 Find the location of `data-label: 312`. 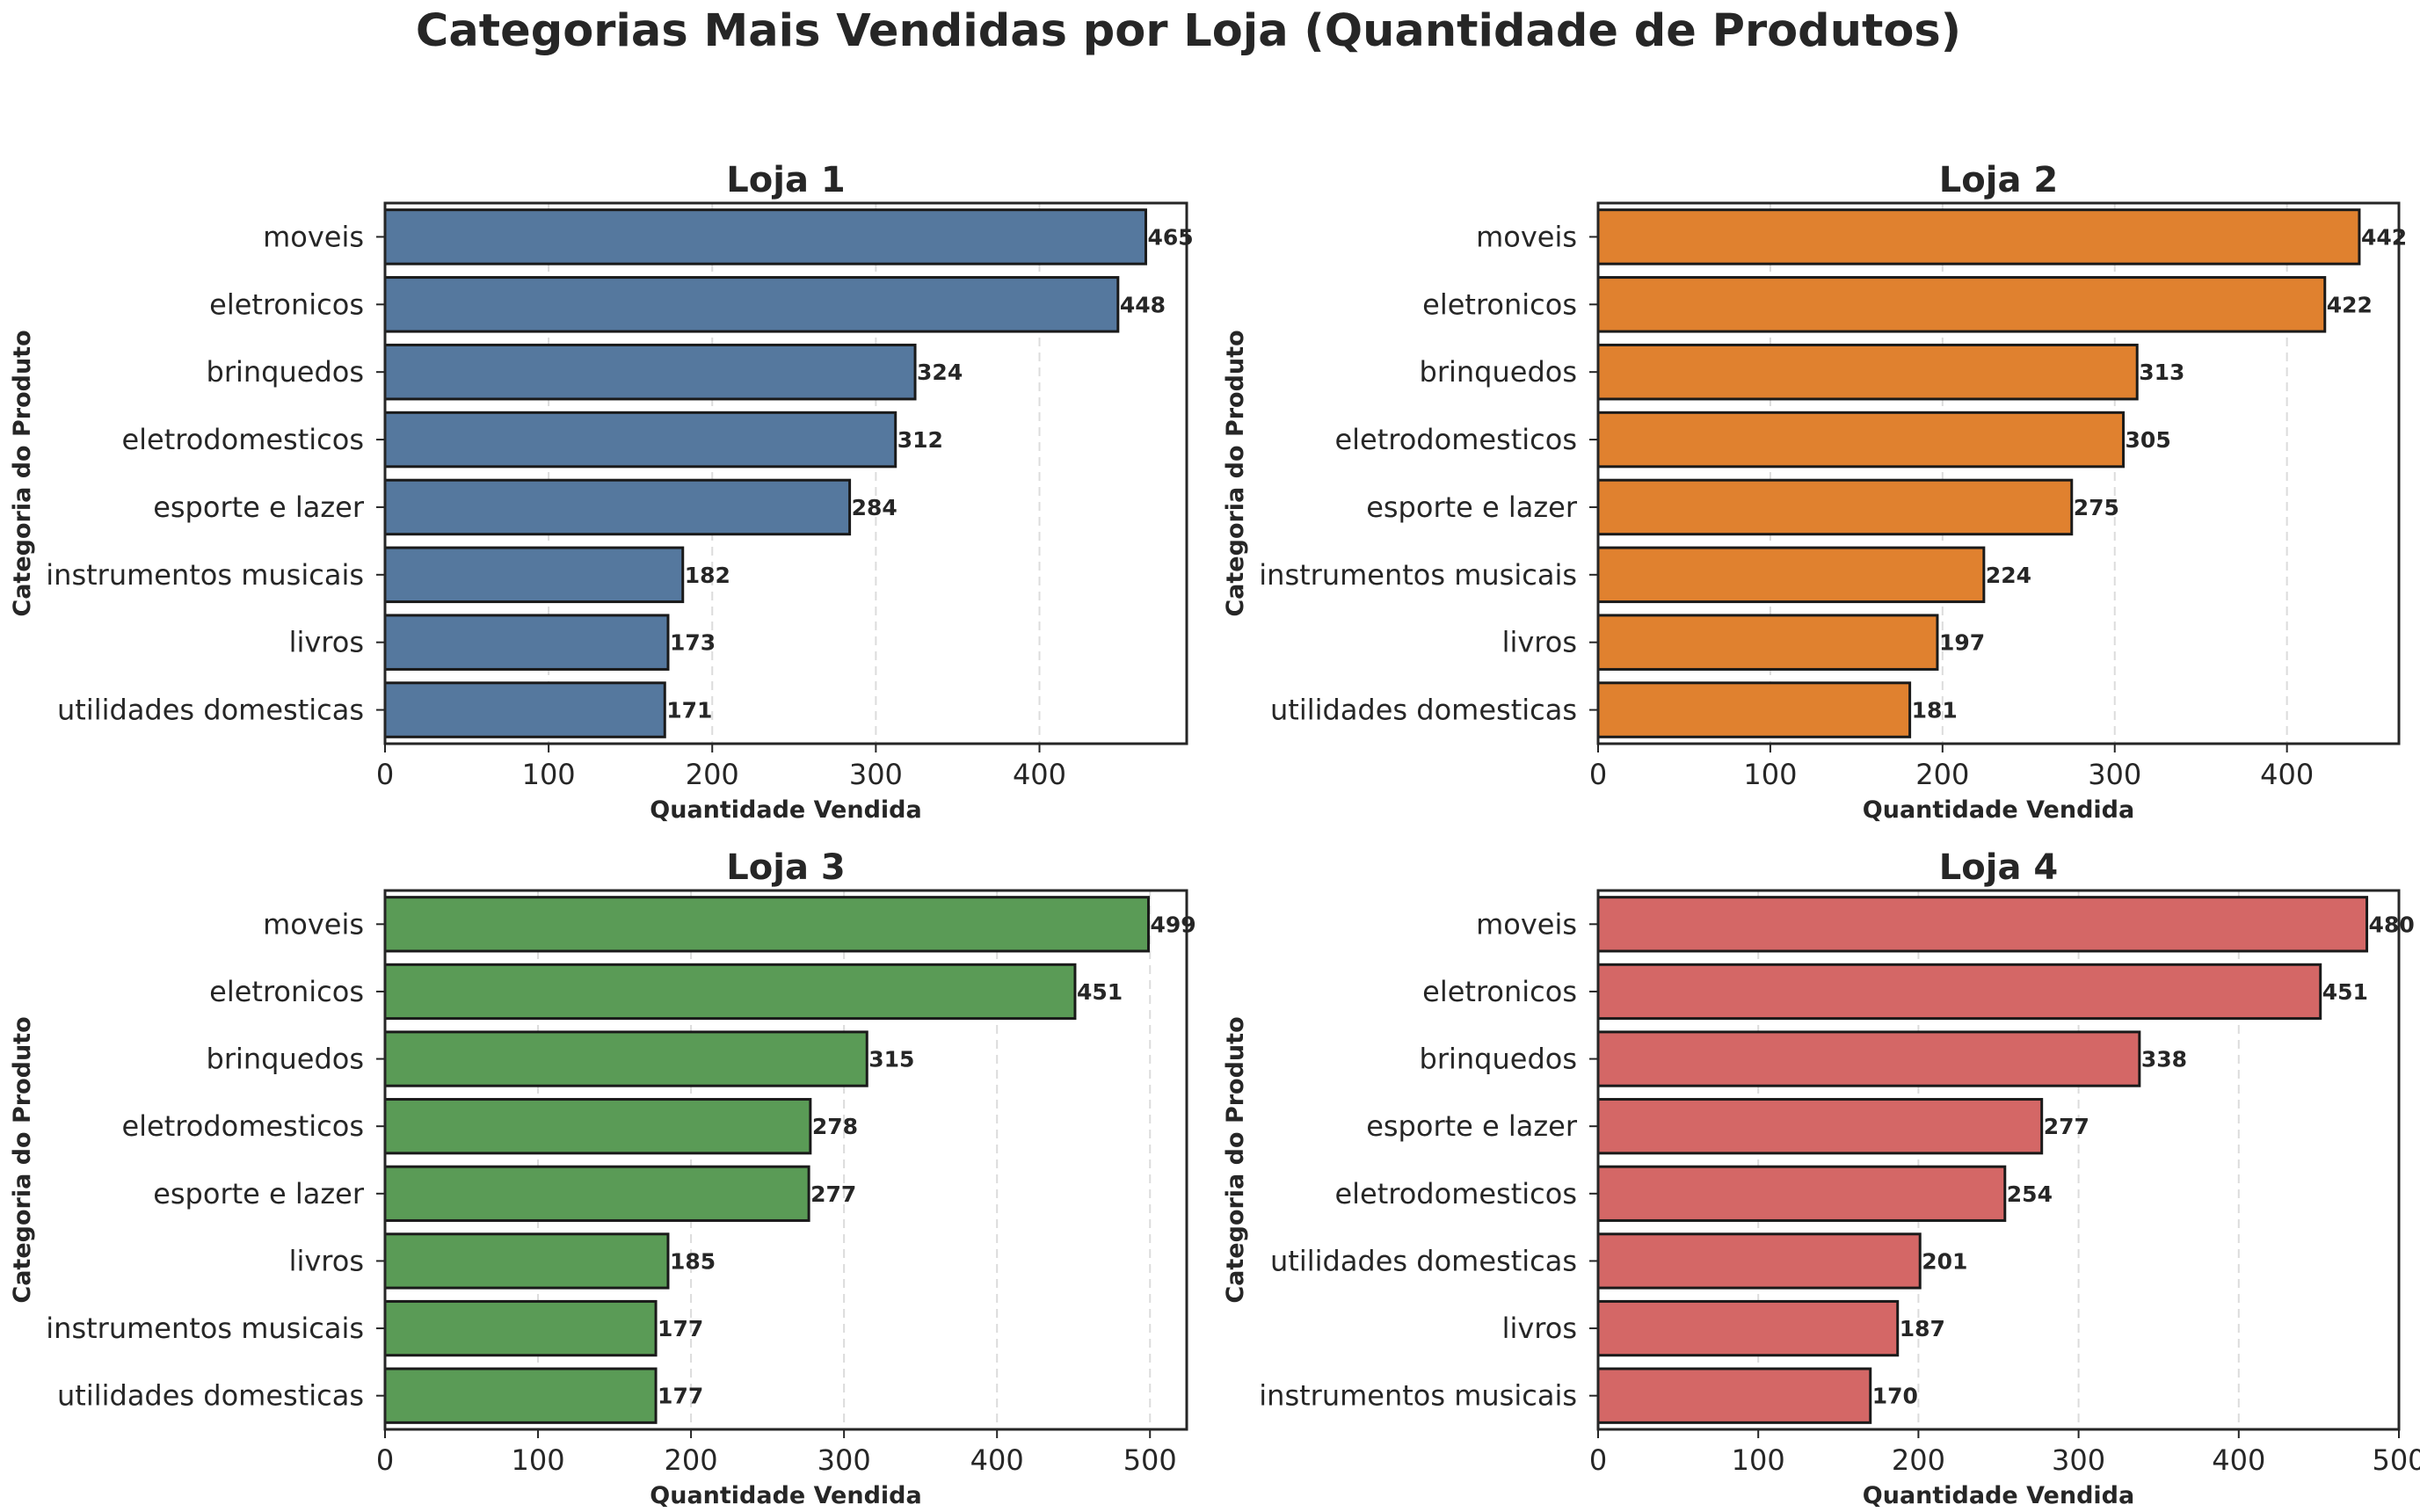

data-label: 312 is located at coordinates (921, 440).